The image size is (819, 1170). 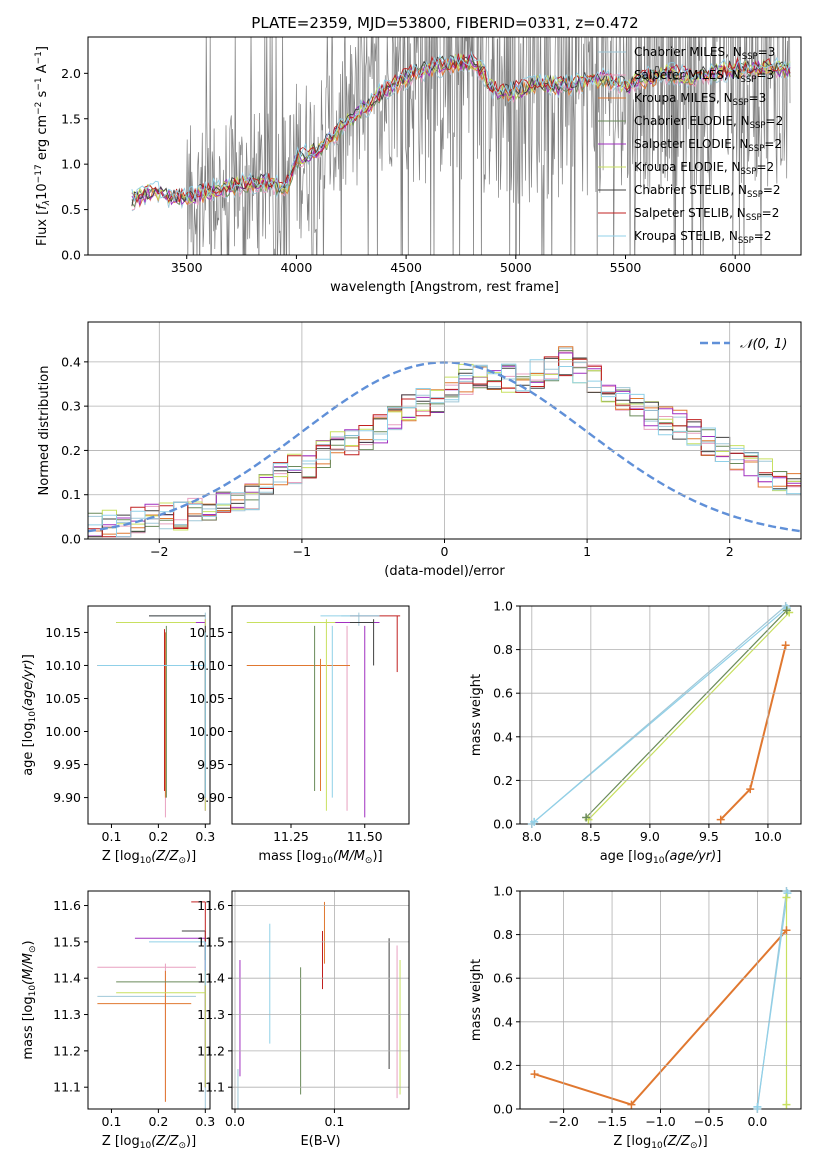 What do you see at coordinates (43, 146) in the screenshot?
I see `y-axis-label: Flux [fλ10−17 erg cm−2 s−1 A−1]` at bounding box center [43, 146].